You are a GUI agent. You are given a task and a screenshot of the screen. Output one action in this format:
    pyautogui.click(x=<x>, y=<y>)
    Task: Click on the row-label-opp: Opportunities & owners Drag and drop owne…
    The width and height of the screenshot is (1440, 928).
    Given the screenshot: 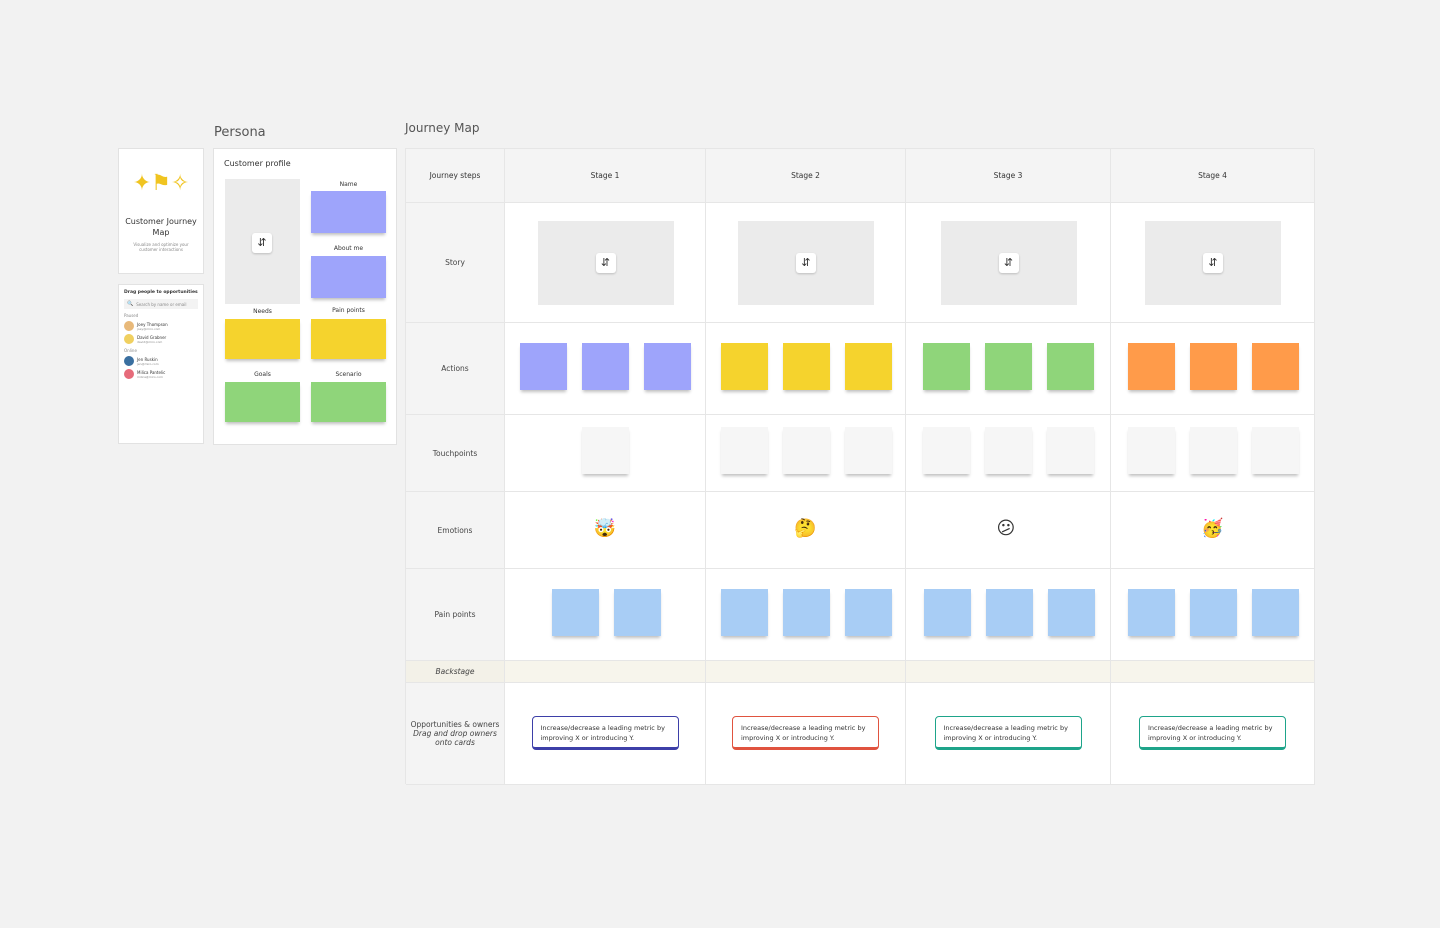 What is the action you would take?
    pyautogui.click(x=455, y=734)
    